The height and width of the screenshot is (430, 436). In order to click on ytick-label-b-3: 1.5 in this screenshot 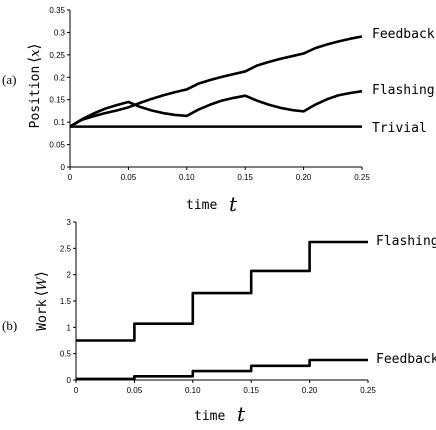, I will do `click(66, 301)`.